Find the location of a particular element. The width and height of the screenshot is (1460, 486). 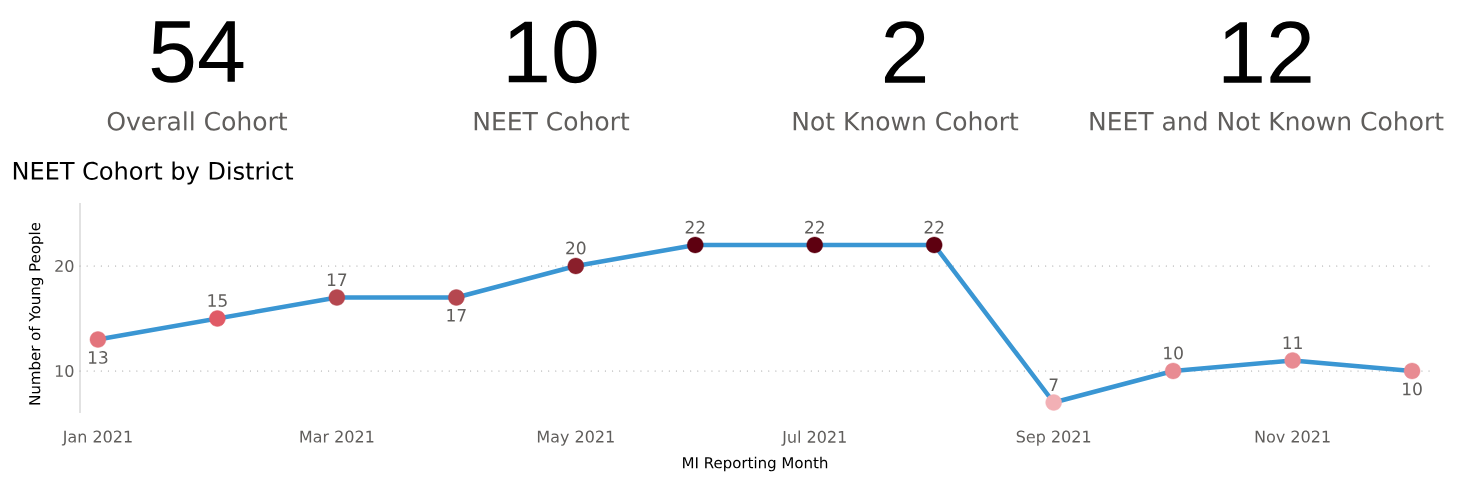

data-label: 2 is located at coordinates (905, 52).